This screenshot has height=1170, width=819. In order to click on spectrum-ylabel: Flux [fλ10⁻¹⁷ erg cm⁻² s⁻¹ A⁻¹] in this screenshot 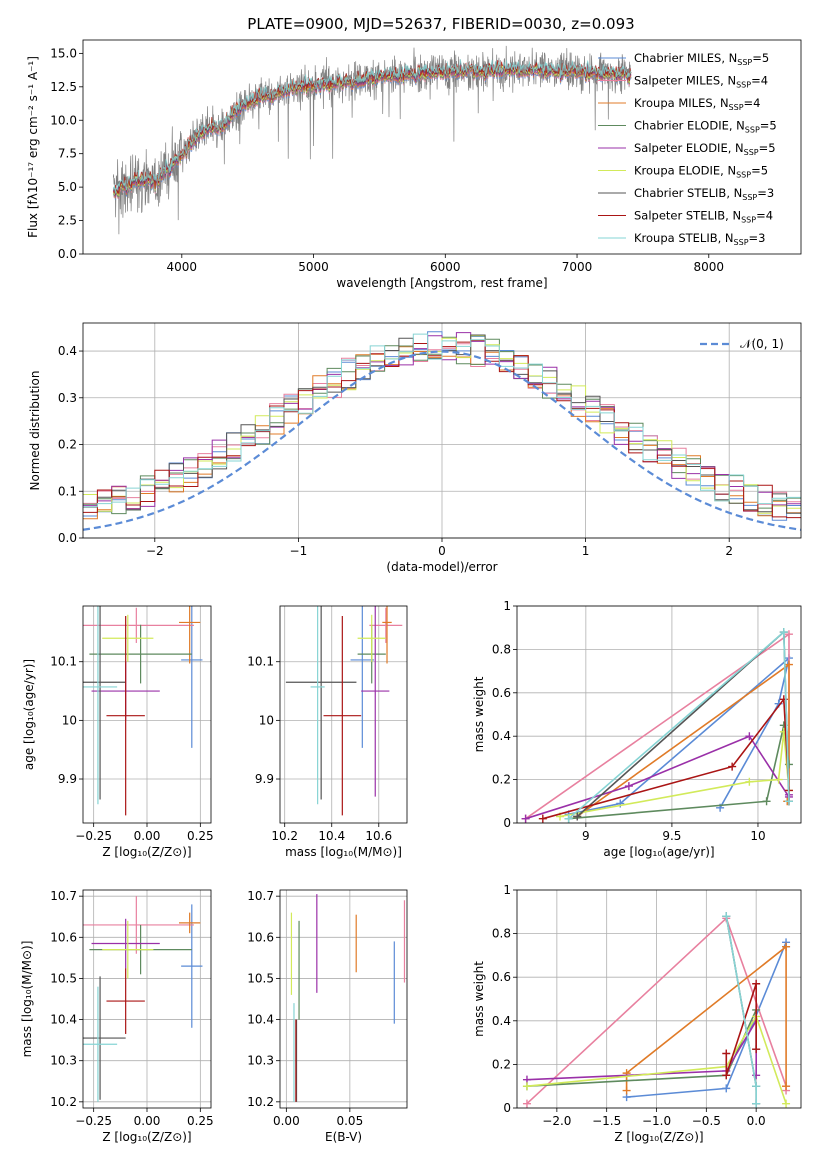, I will do `click(33, 147)`.